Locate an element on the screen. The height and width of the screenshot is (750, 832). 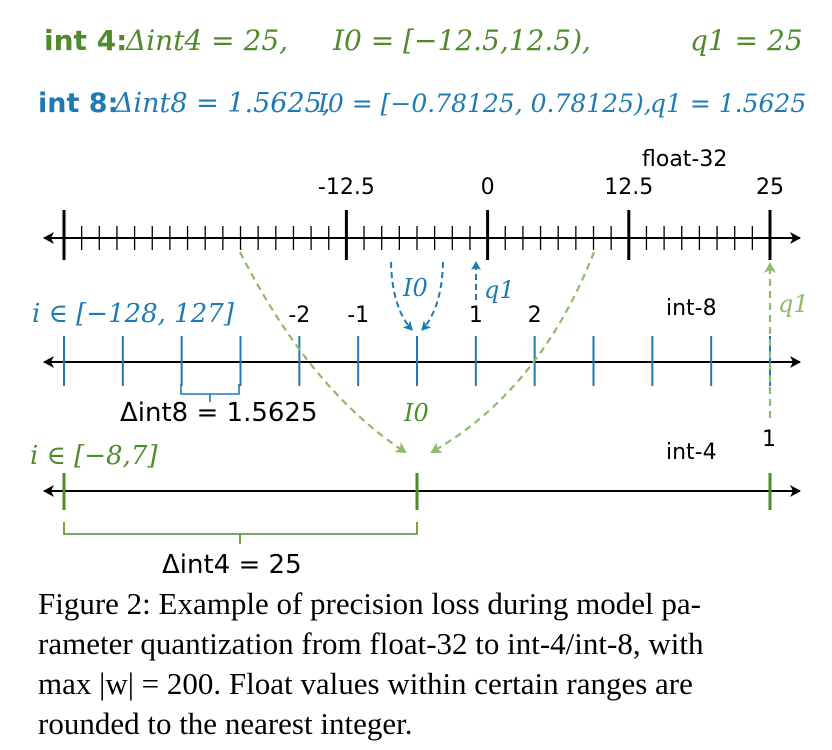
int4-label: int 4: is located at coordinates (85, 40).